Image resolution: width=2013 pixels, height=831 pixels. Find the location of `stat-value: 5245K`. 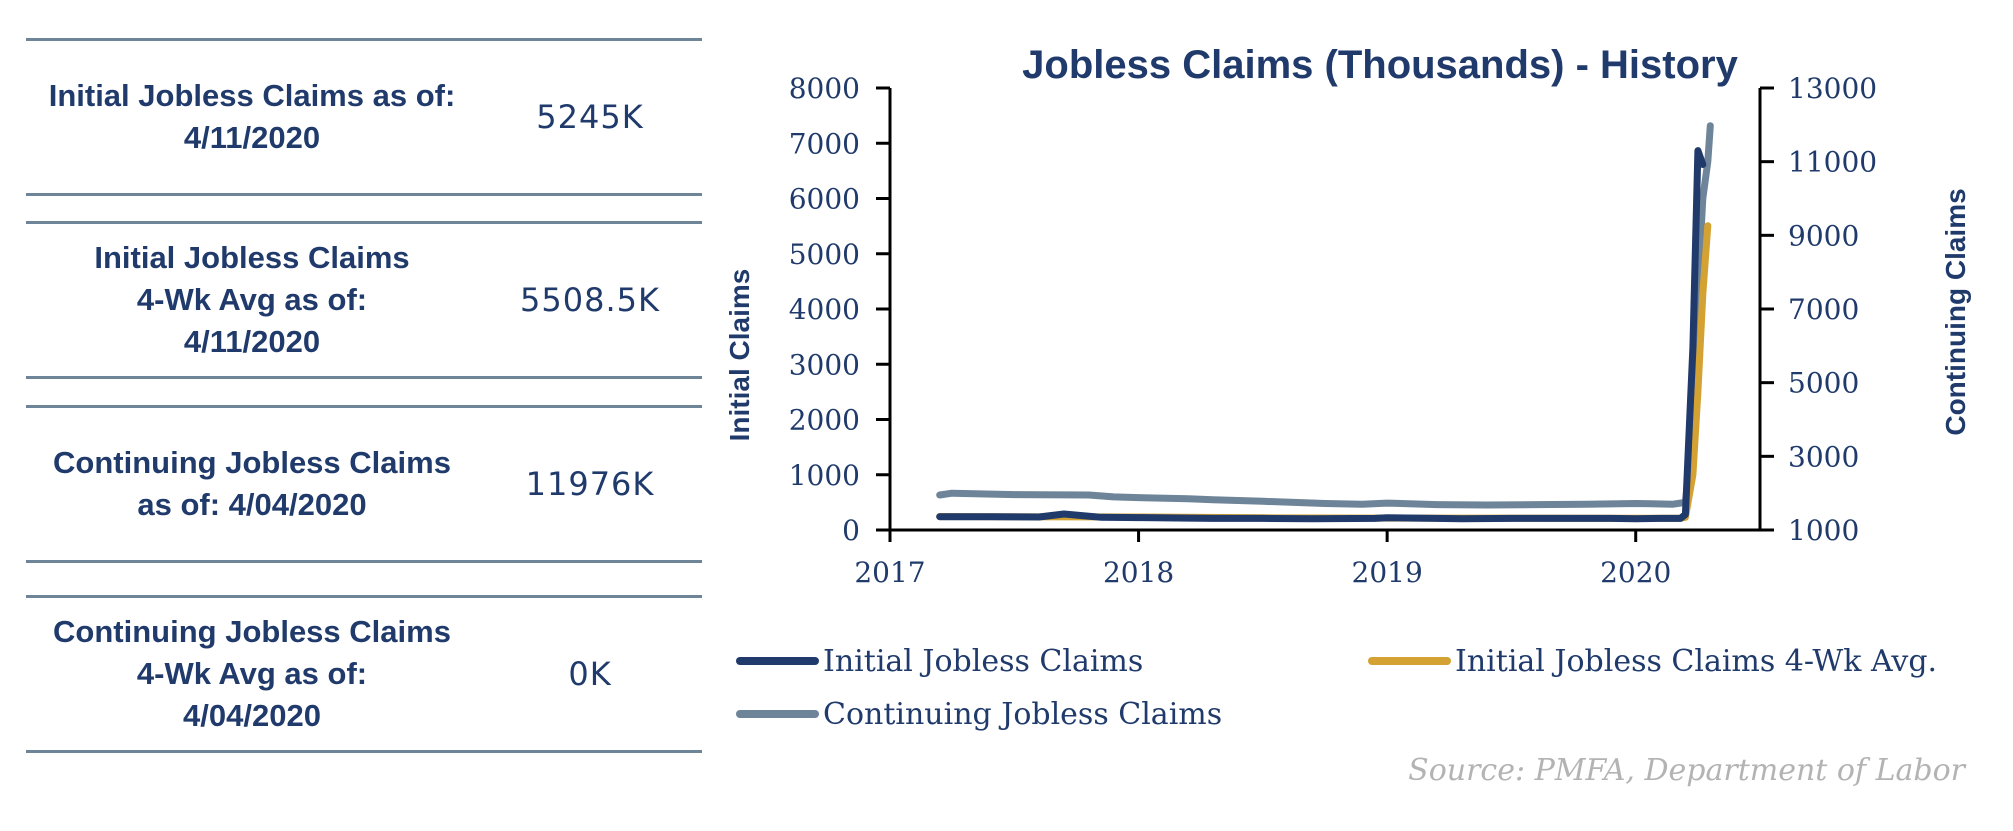

stat-value: 5245K is located at coordinates (590, 117).